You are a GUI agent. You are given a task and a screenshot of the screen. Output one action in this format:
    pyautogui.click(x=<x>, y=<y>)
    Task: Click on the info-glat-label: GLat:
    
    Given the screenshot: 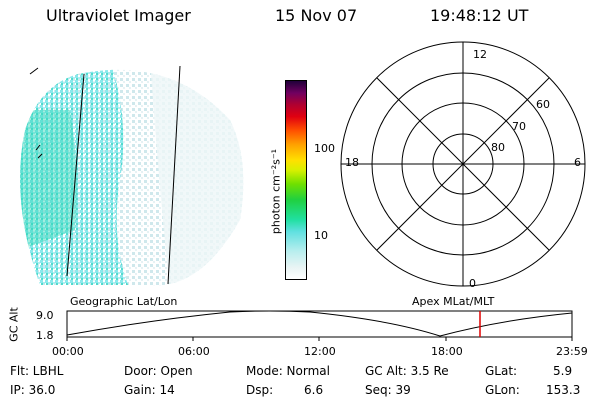 What is the action you would take?
    pyautogui.click(x=501, y=371)
    